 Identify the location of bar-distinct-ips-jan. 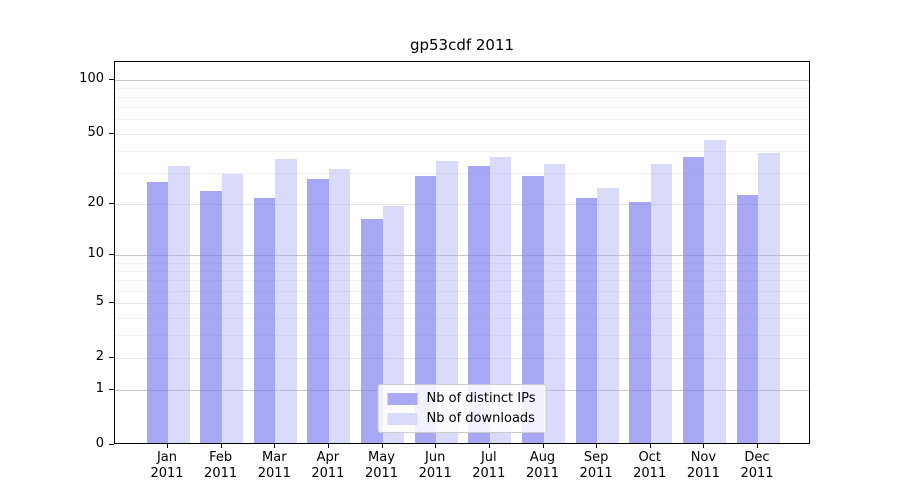
(157, 312).